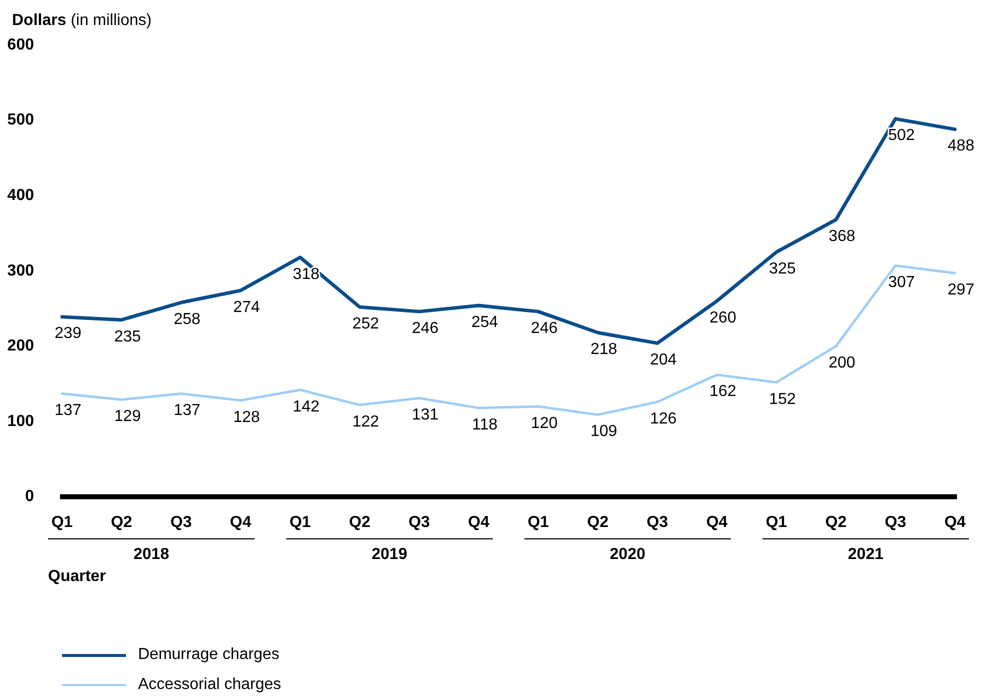 The width and height of the screenshot is (983, 700). What do you see at coordinates (901, 283) in the screenshot?
I see `data-label: 307` at bounding box center [901, 283].